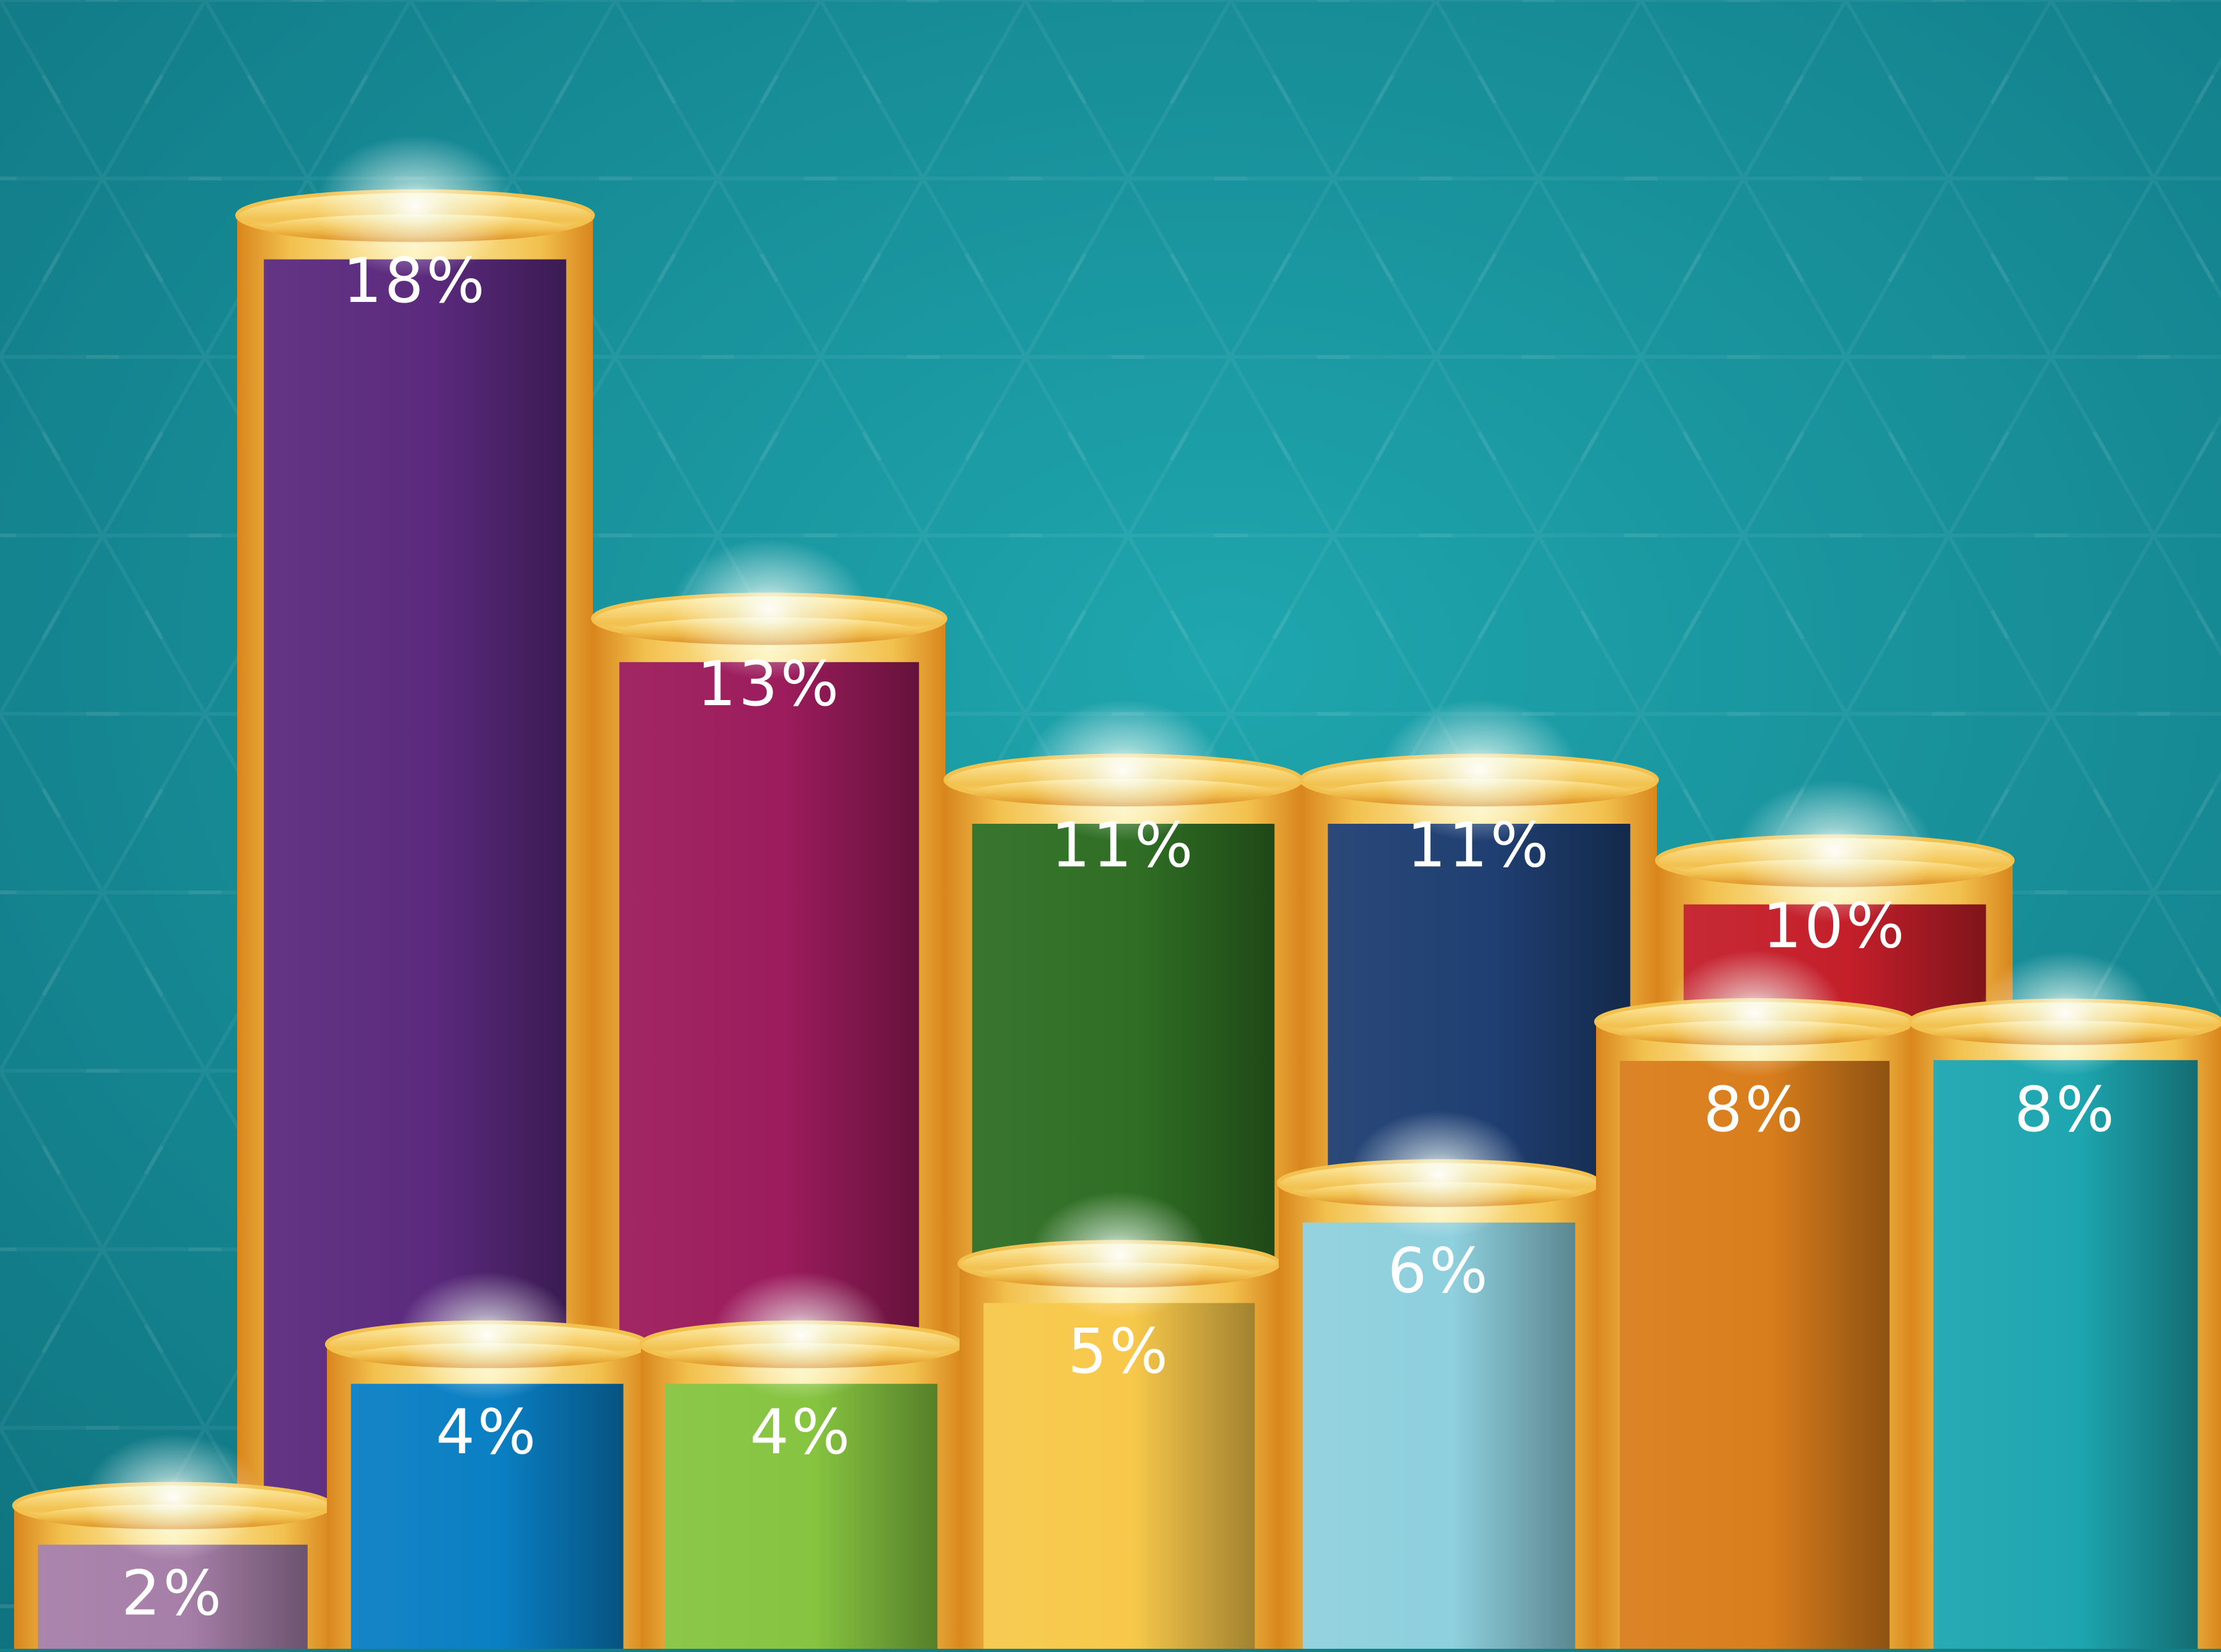  I want to click on bar-7: 5%, so click(1119, 1421).